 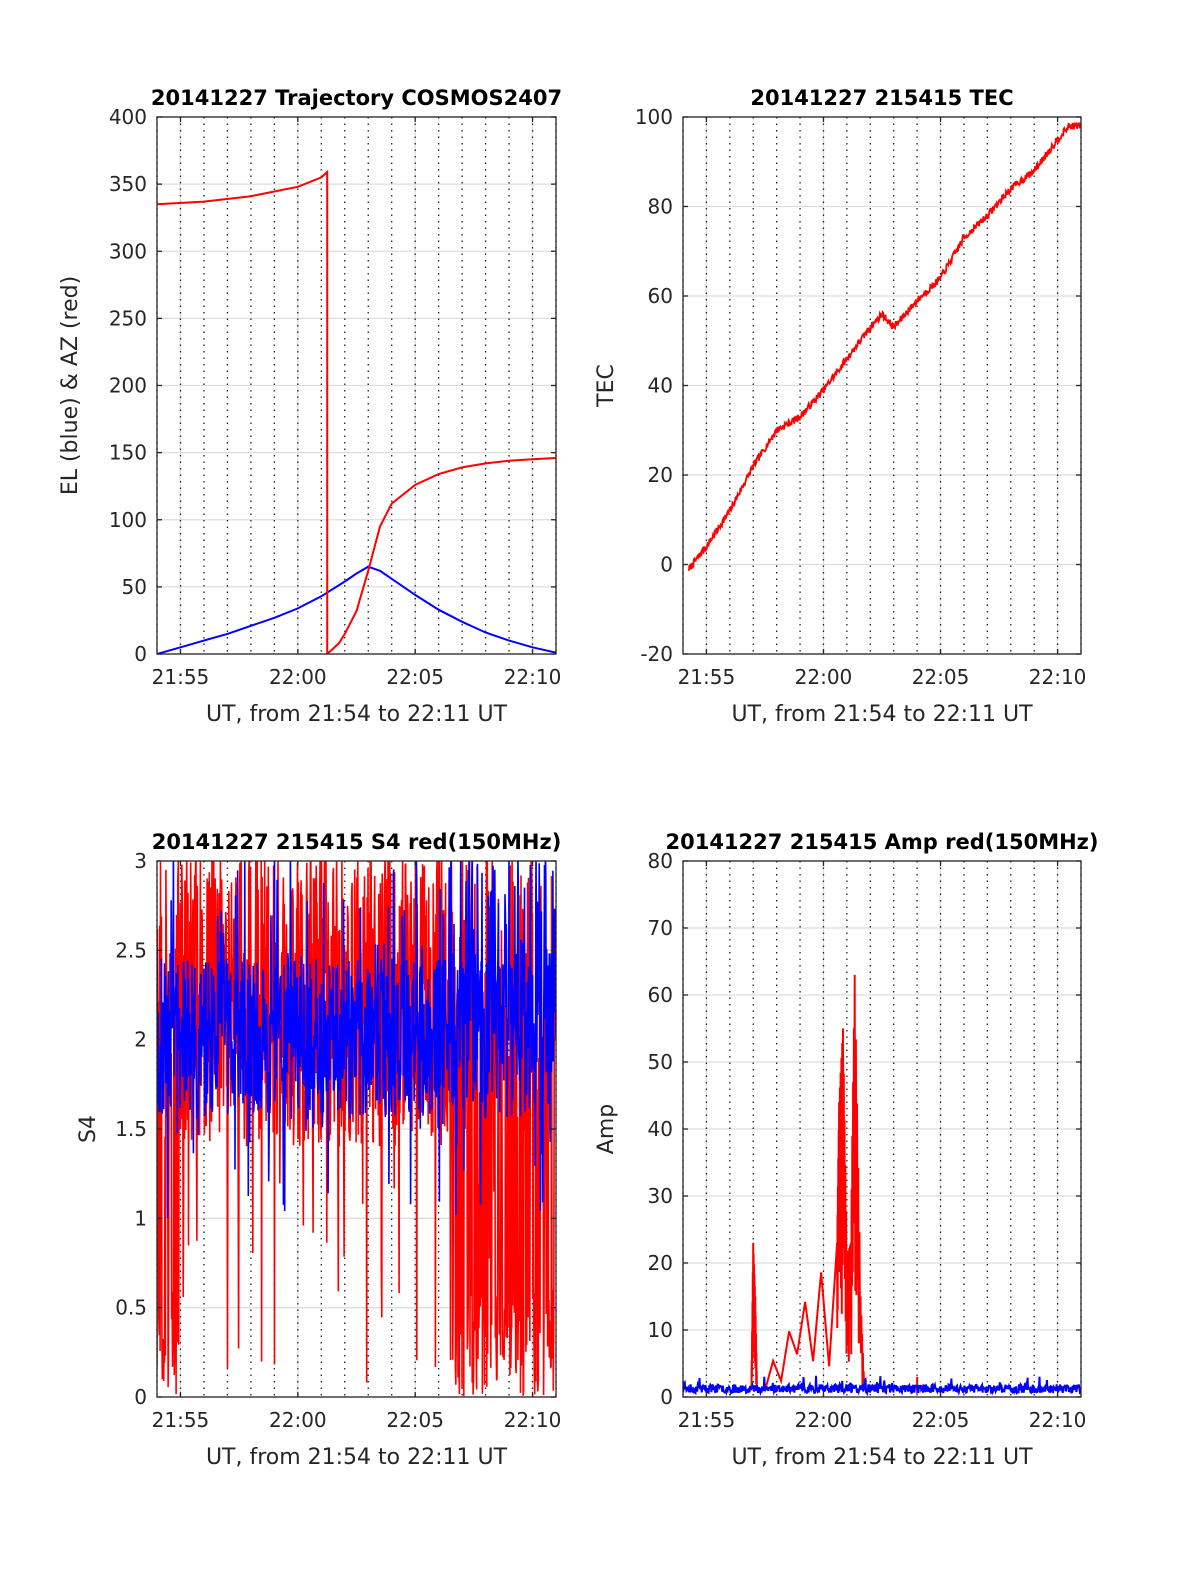 What do you see at coordinates (128, 251) in the screenshot?
I see `y-tick-label: 300` at bounding box center [128, 251].